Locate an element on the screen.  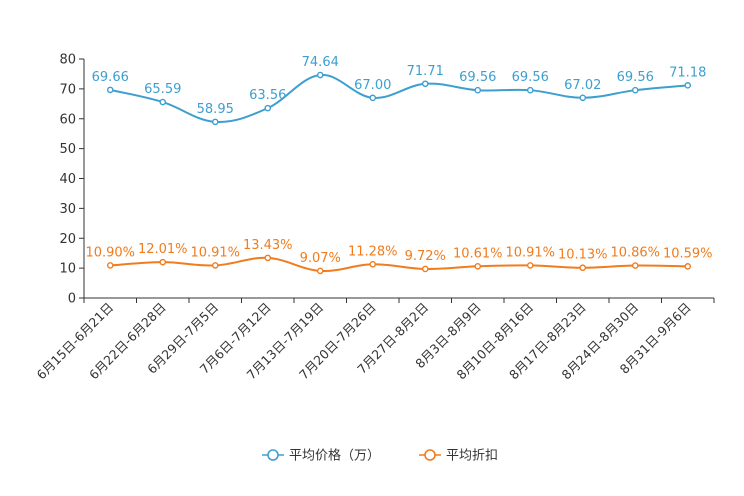
data-label: 65.59 is located at coordinates (162, 89).